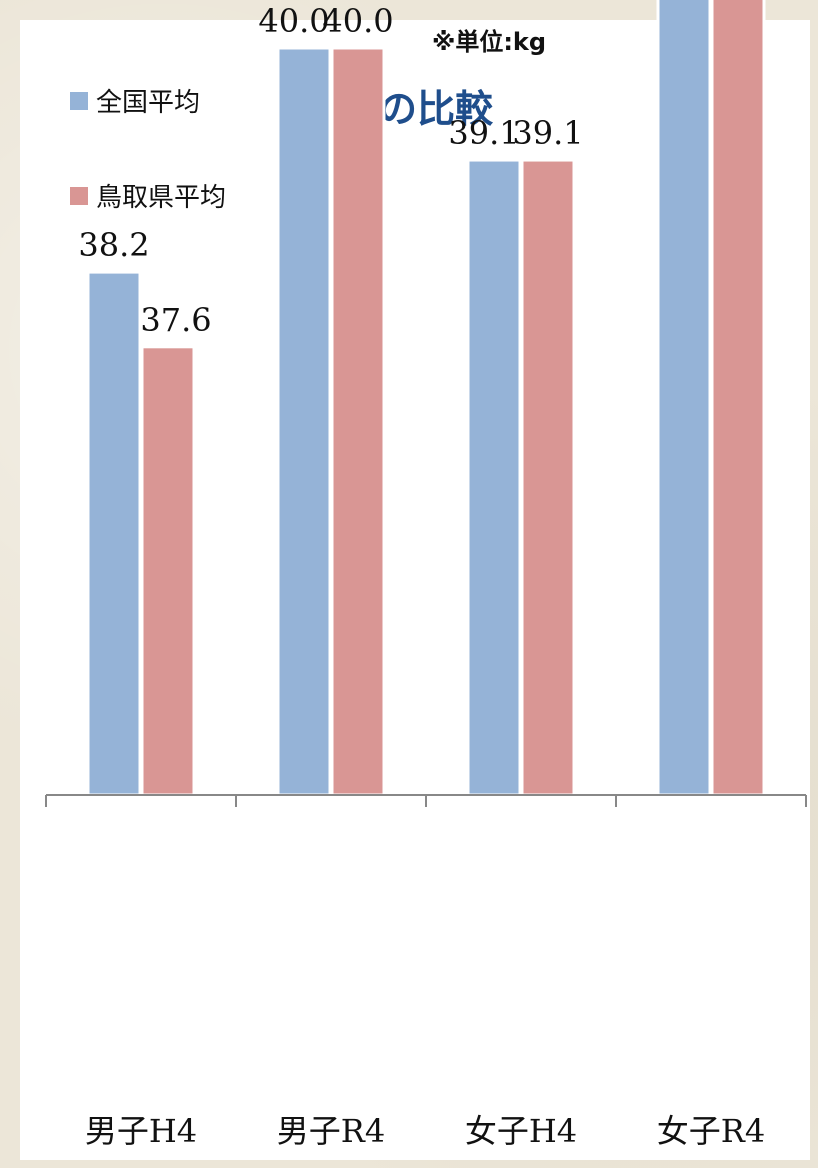  Describe the element at coordinates (141, 1131) in the screenshot. I see `x-tick-label-0: 男子H4` at that location.